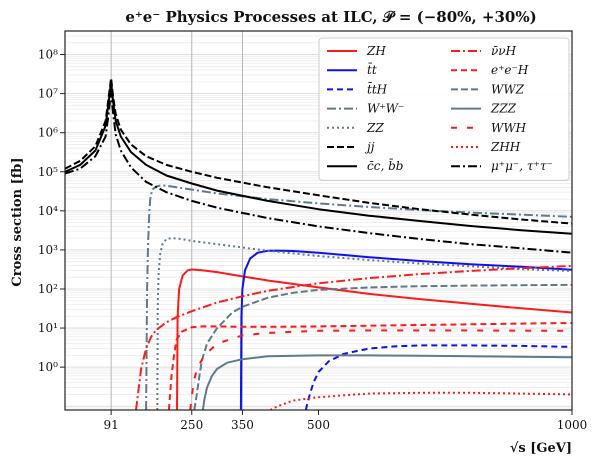  I want to click on legend-label: WWZ, so click(508, 89).